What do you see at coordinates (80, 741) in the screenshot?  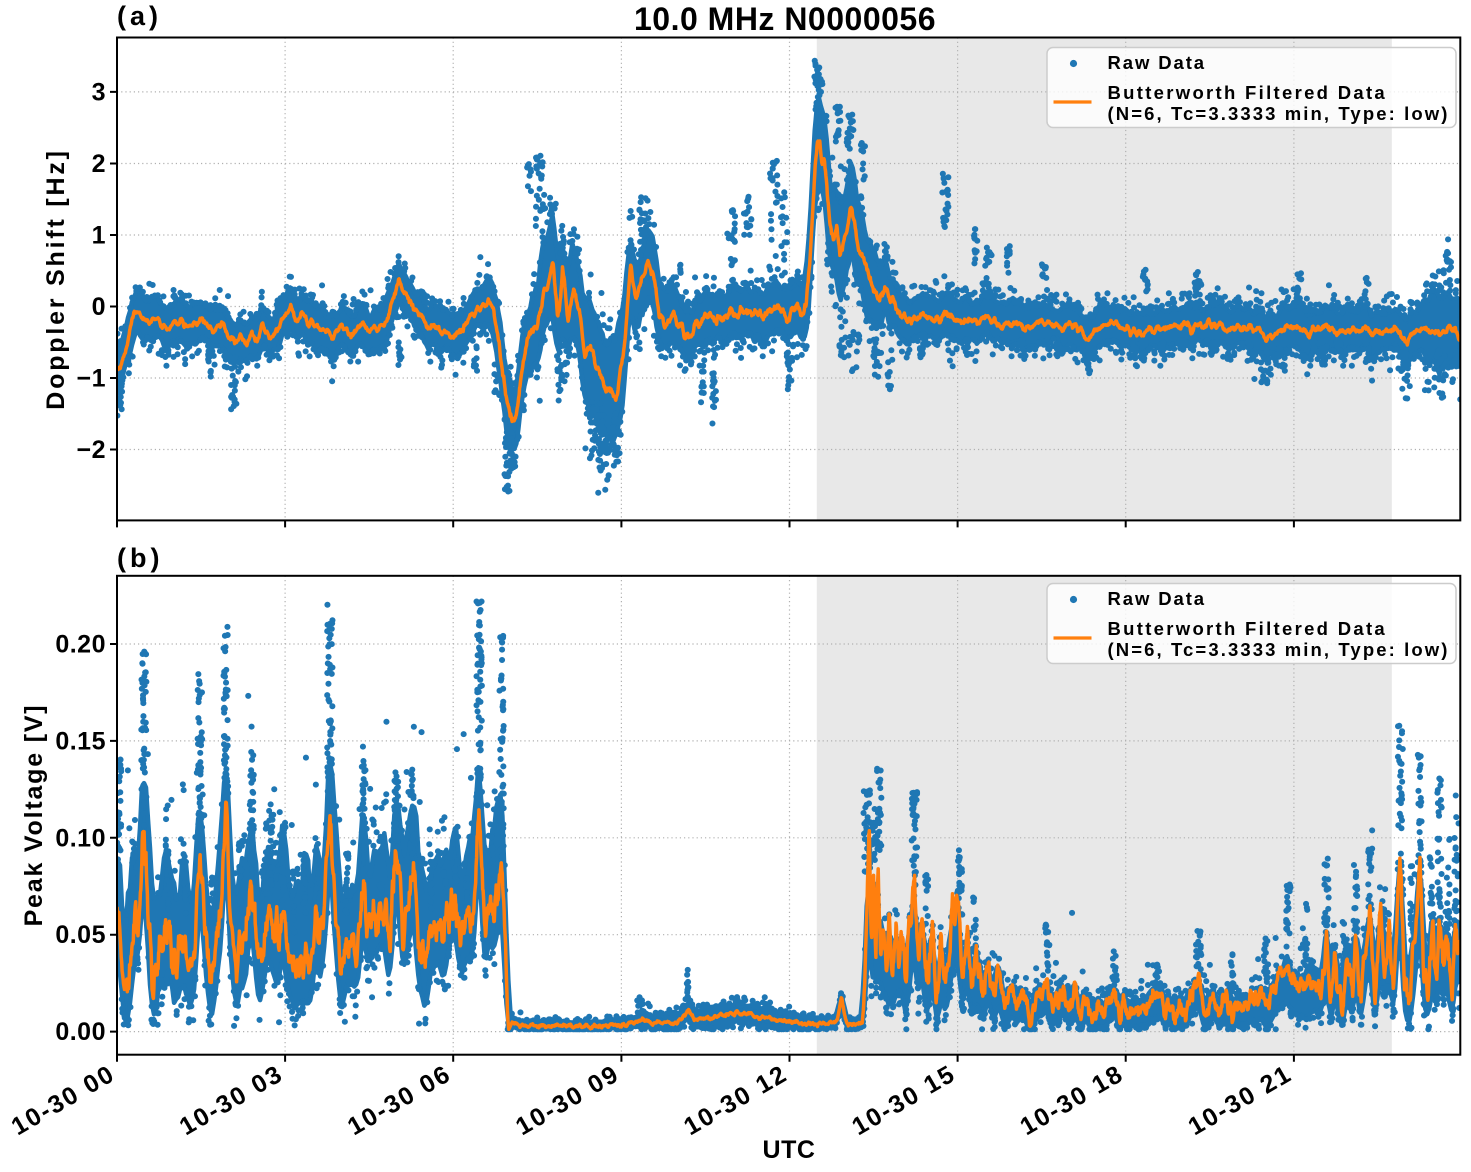 I see `svg-text: 0.15` at bounding box center [80, 741].